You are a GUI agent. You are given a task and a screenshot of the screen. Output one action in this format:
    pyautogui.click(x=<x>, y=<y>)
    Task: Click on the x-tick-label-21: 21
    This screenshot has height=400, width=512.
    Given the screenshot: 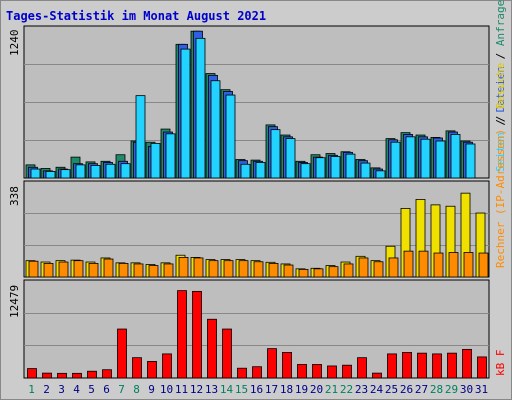 What is the action you would take?
    pyautogui.click(x=331, y=389)
    